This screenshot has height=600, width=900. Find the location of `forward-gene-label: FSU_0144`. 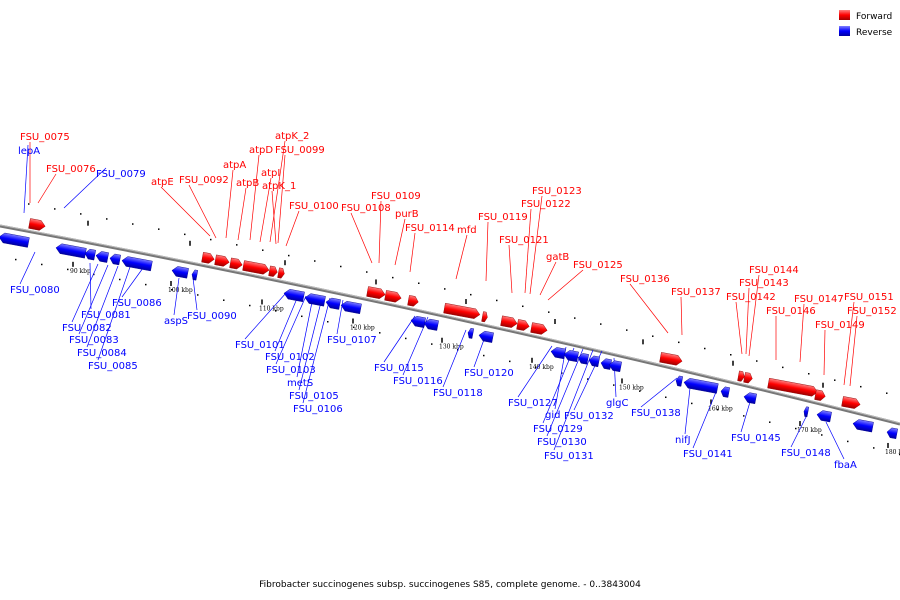

forward-gene-label: FSU_0144 is located at coordinates (774, 270).